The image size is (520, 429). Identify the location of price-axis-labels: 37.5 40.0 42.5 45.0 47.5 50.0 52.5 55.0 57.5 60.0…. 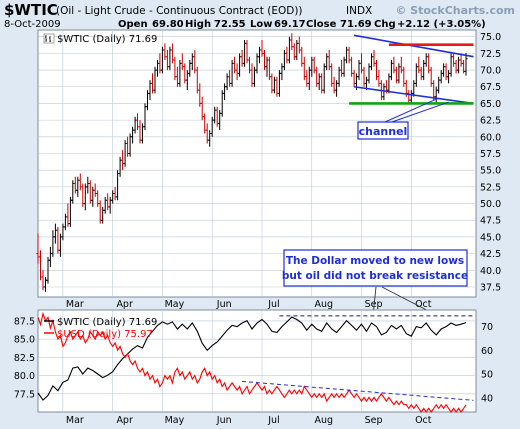
(490, 162).